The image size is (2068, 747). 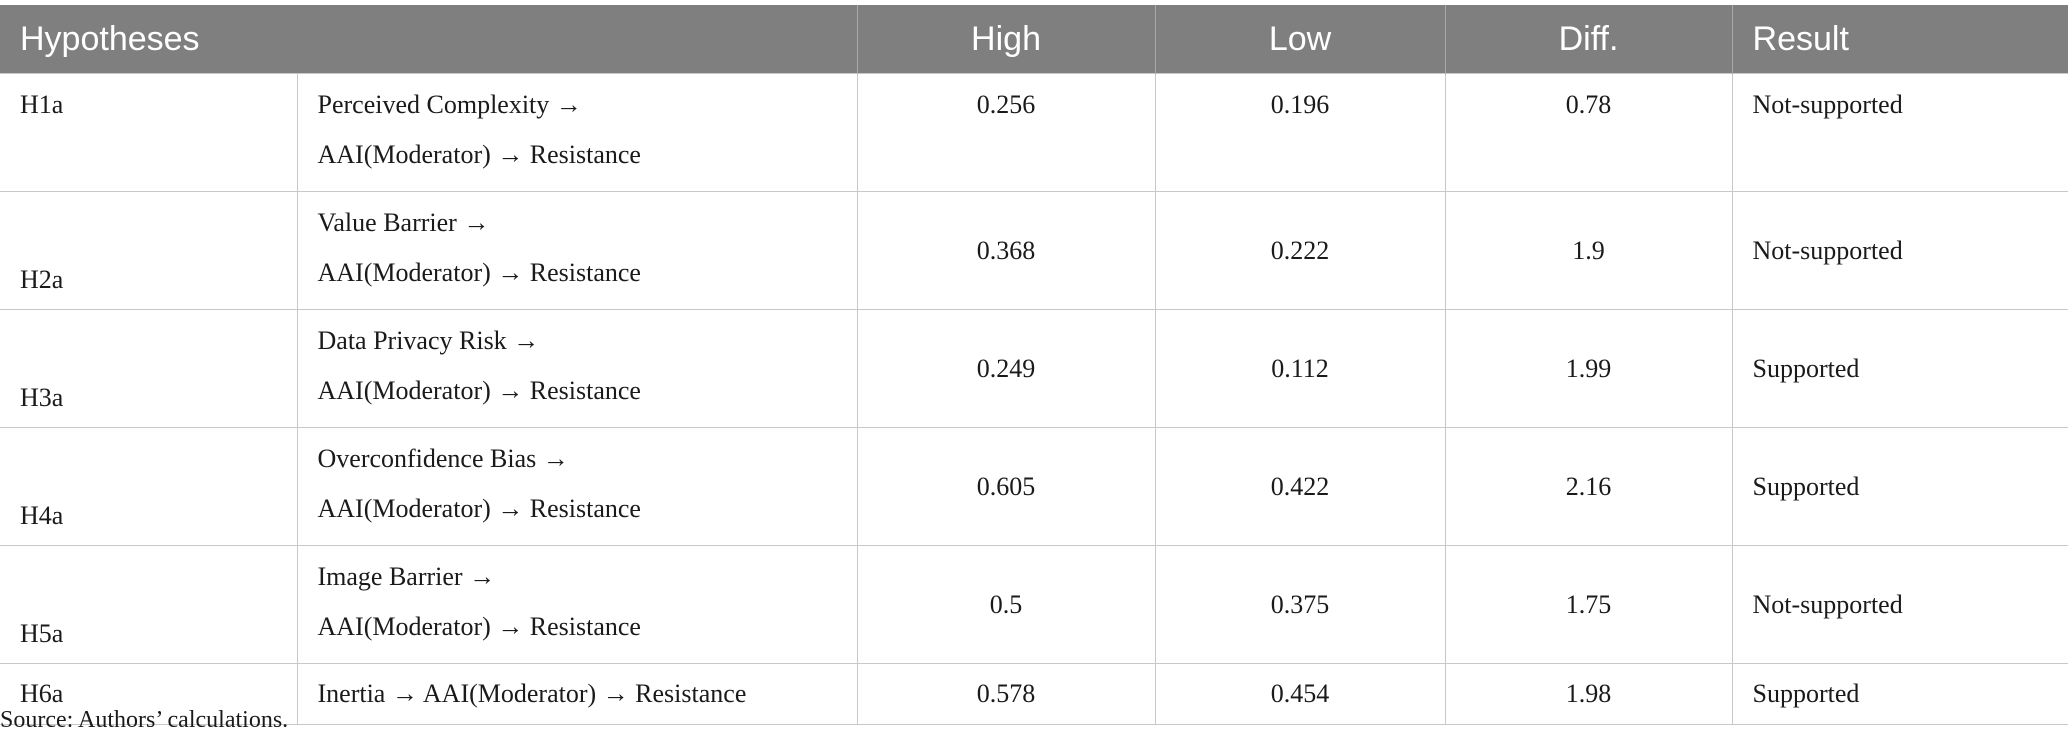 I want to click on diff-value: 0.78, so click(x=1588, y=132).